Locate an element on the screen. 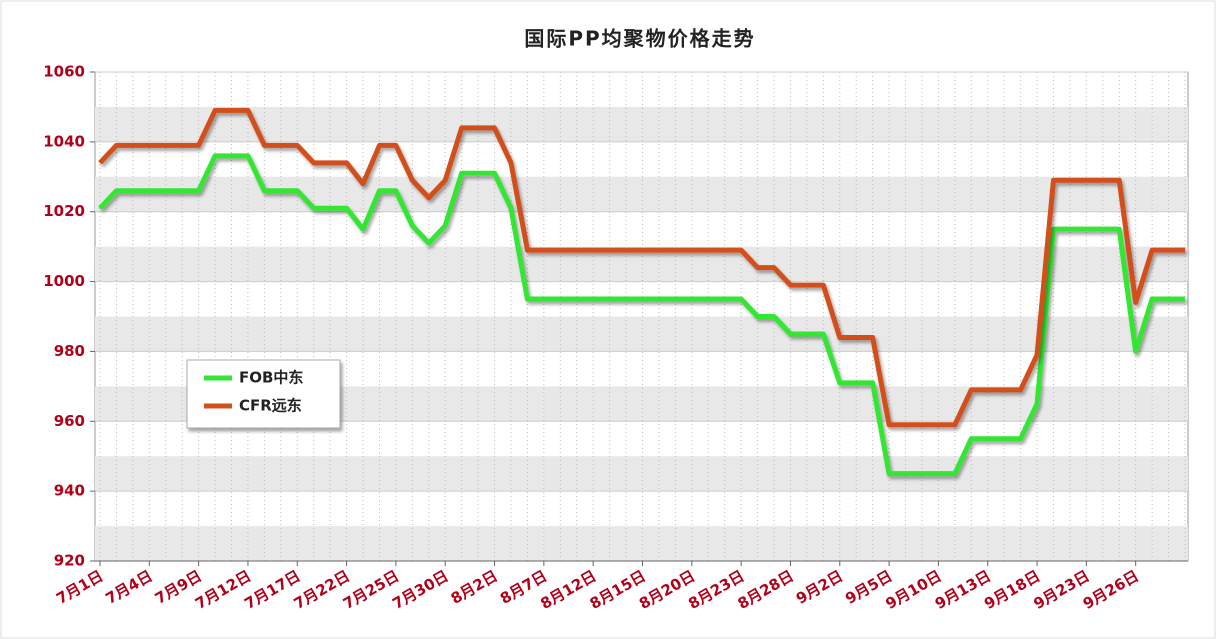 This screenshot has width=1216, height=639. y-tick-label: 980 is located at coordinates (69, 351).